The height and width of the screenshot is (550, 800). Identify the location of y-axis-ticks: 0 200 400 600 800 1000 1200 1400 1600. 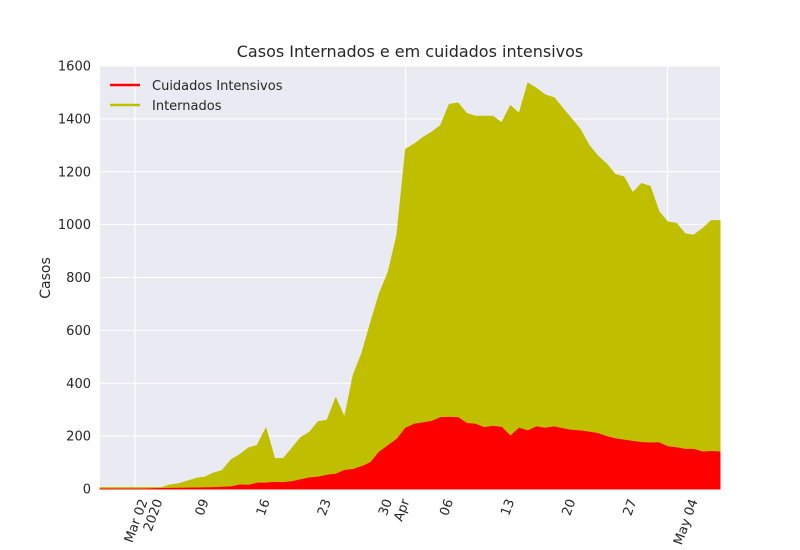
(74, 279).